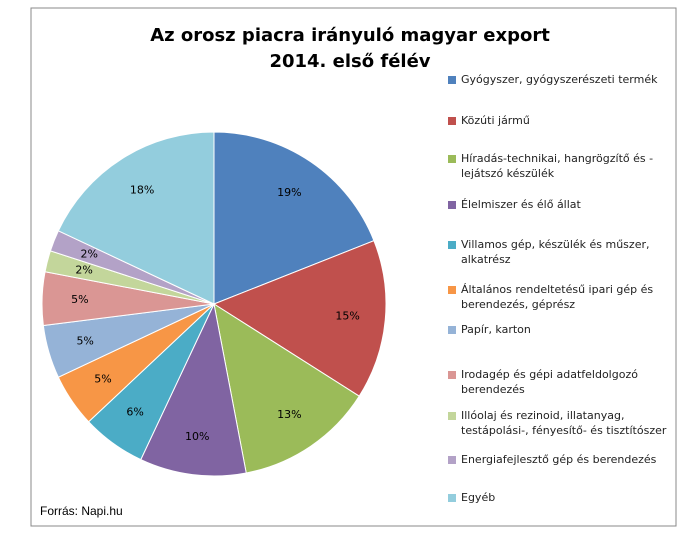 This screenshot has width=684, height=534. Describe the element at coordinates (134, 412) in the screenshot. I see `data-label: 6%` at that location.